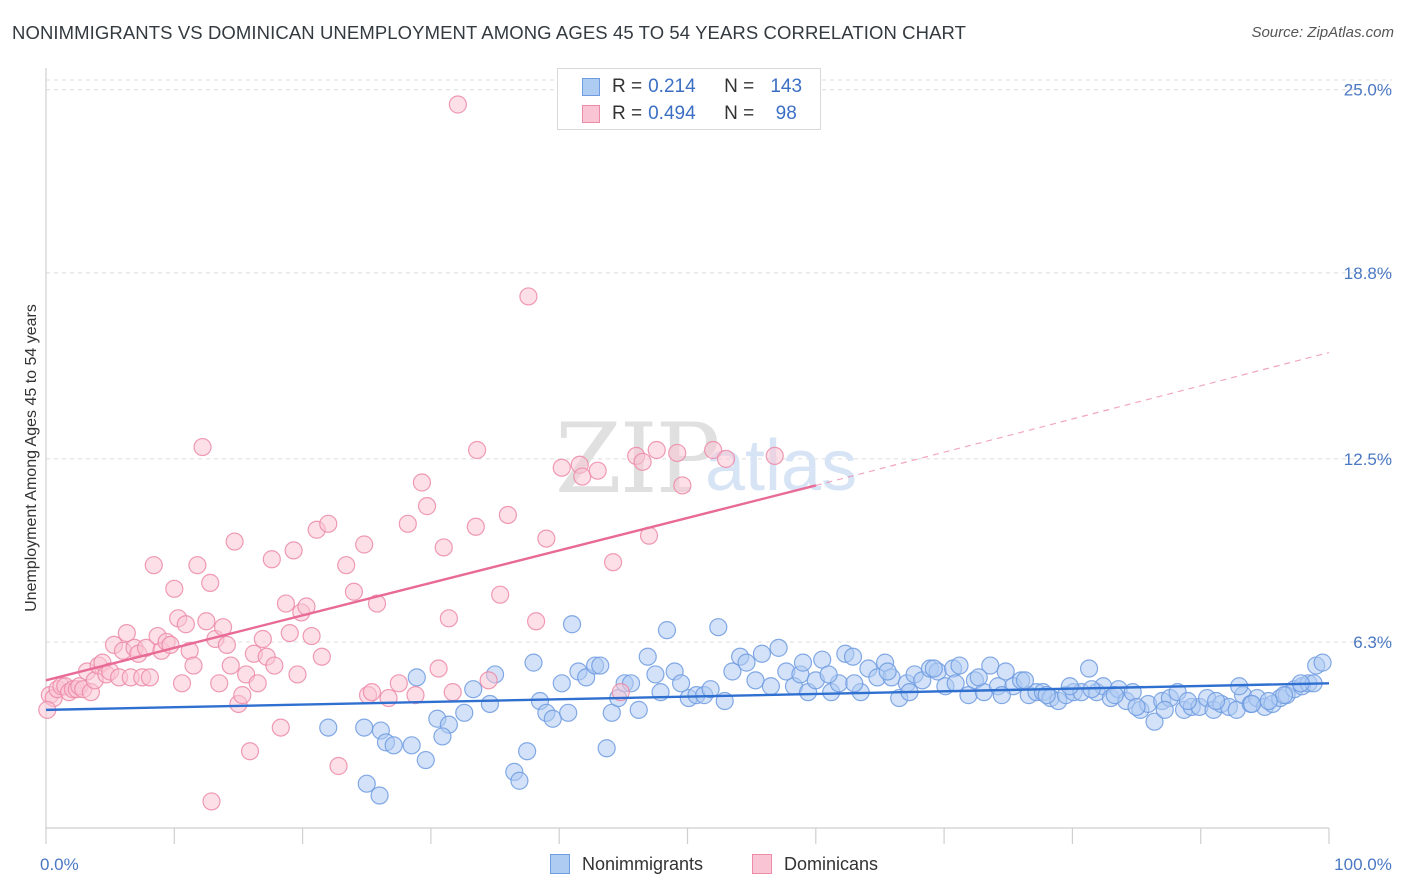 The image size is (1406, 892). Describe the element at coordinates (739, 86) in the screenshot. I see `legend-n-label: N =` at that location.